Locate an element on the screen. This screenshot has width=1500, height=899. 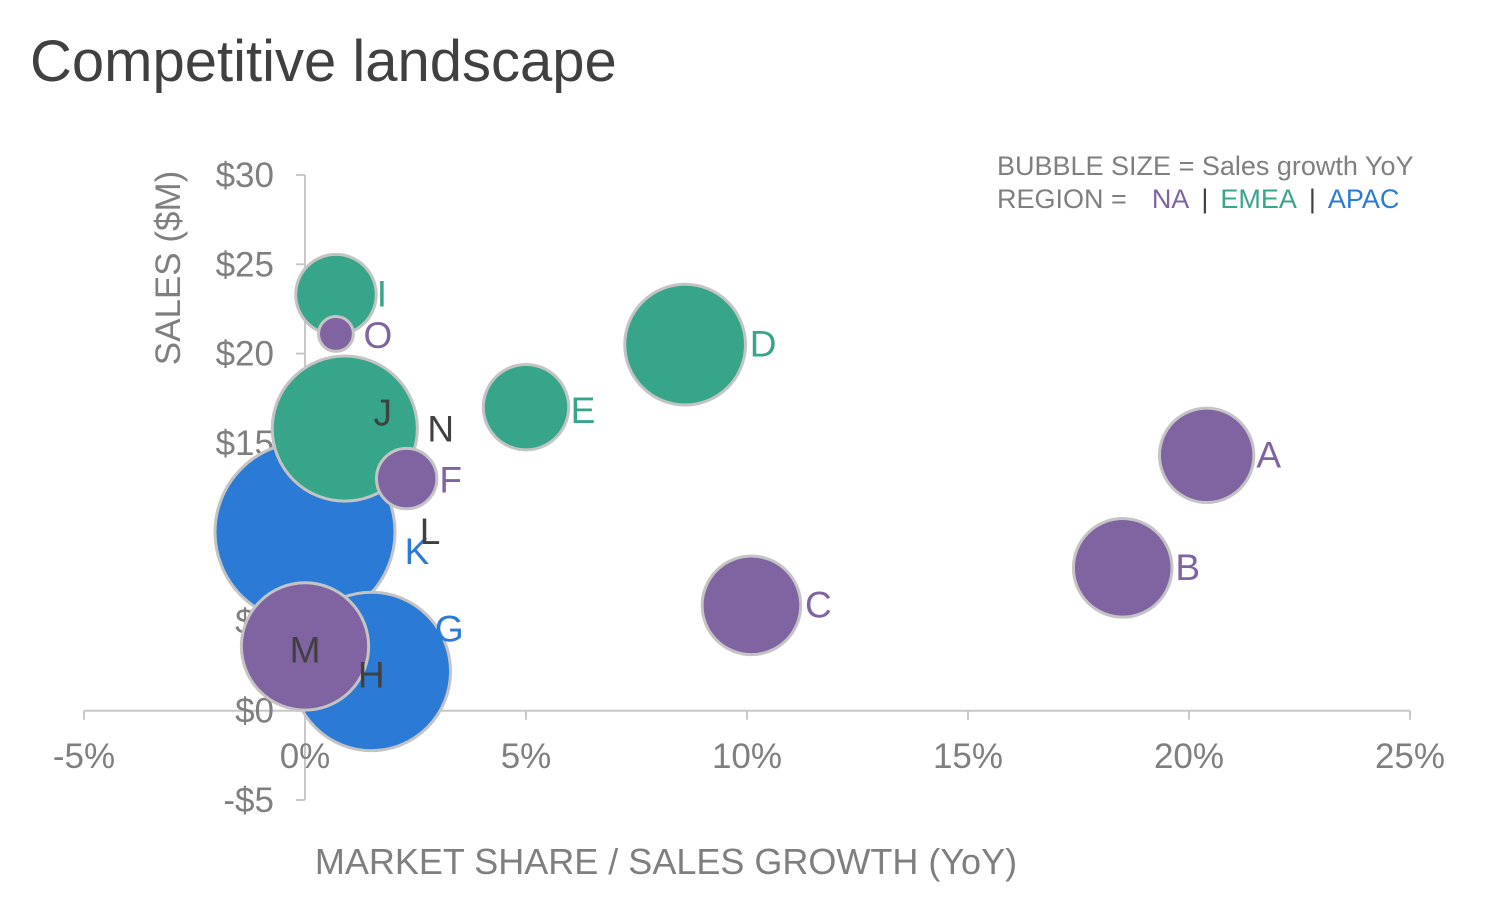
bubble-f is located at coordinates (406, 478).